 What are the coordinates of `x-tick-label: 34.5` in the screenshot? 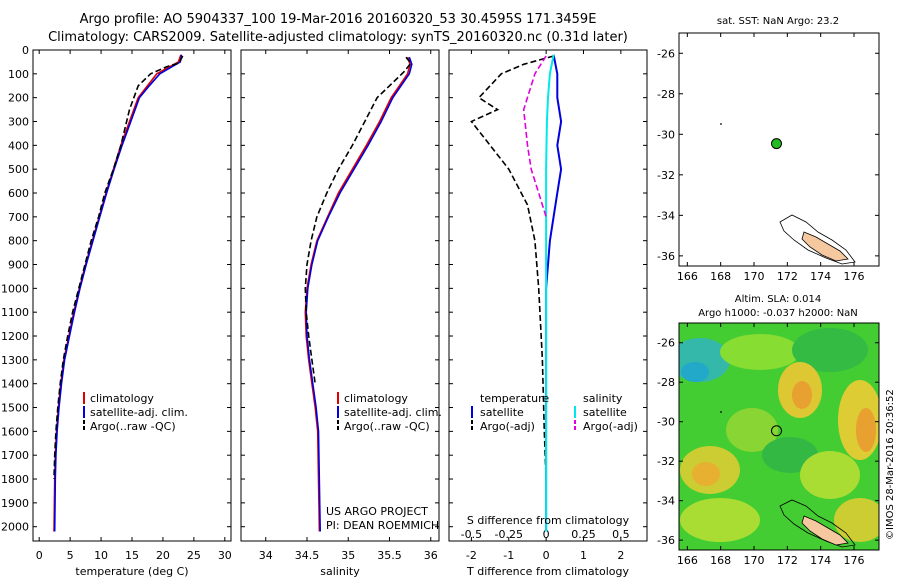 It's located at (307, 555).